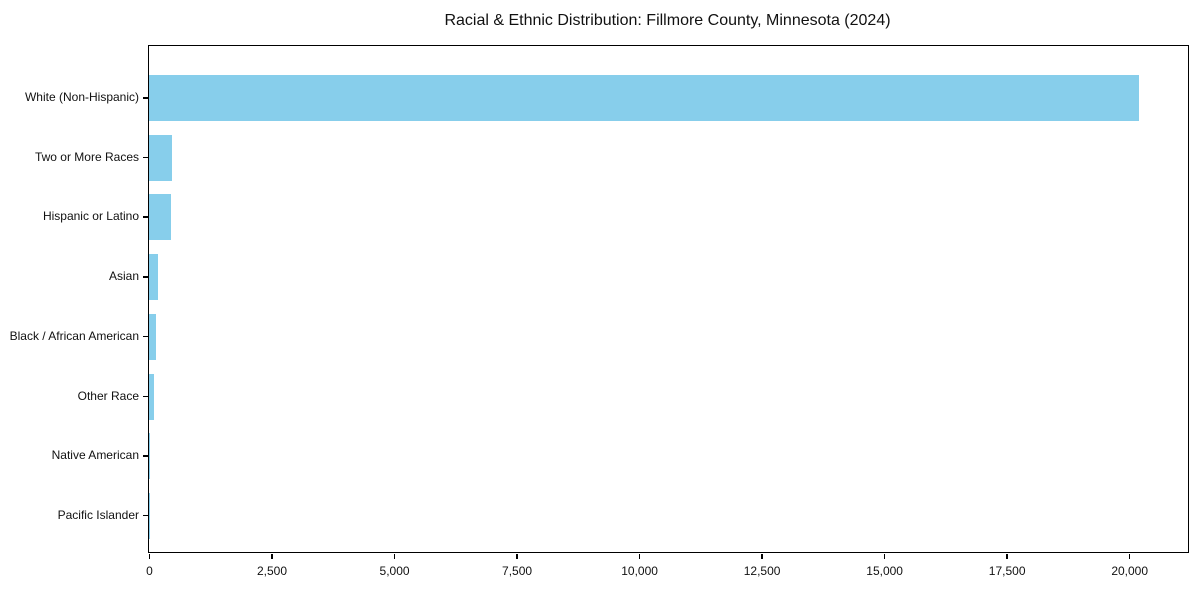  What do you see at coordinates (272, 571) in the screenshot?
I see `x-axis-tick-label: 2,500` at bounding box center [272, 571].